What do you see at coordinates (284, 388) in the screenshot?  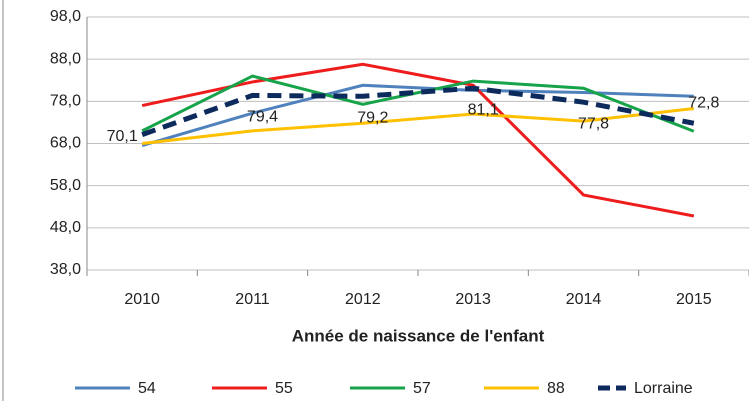 I see `legend-label: 55` at bounding box center [284, 388].